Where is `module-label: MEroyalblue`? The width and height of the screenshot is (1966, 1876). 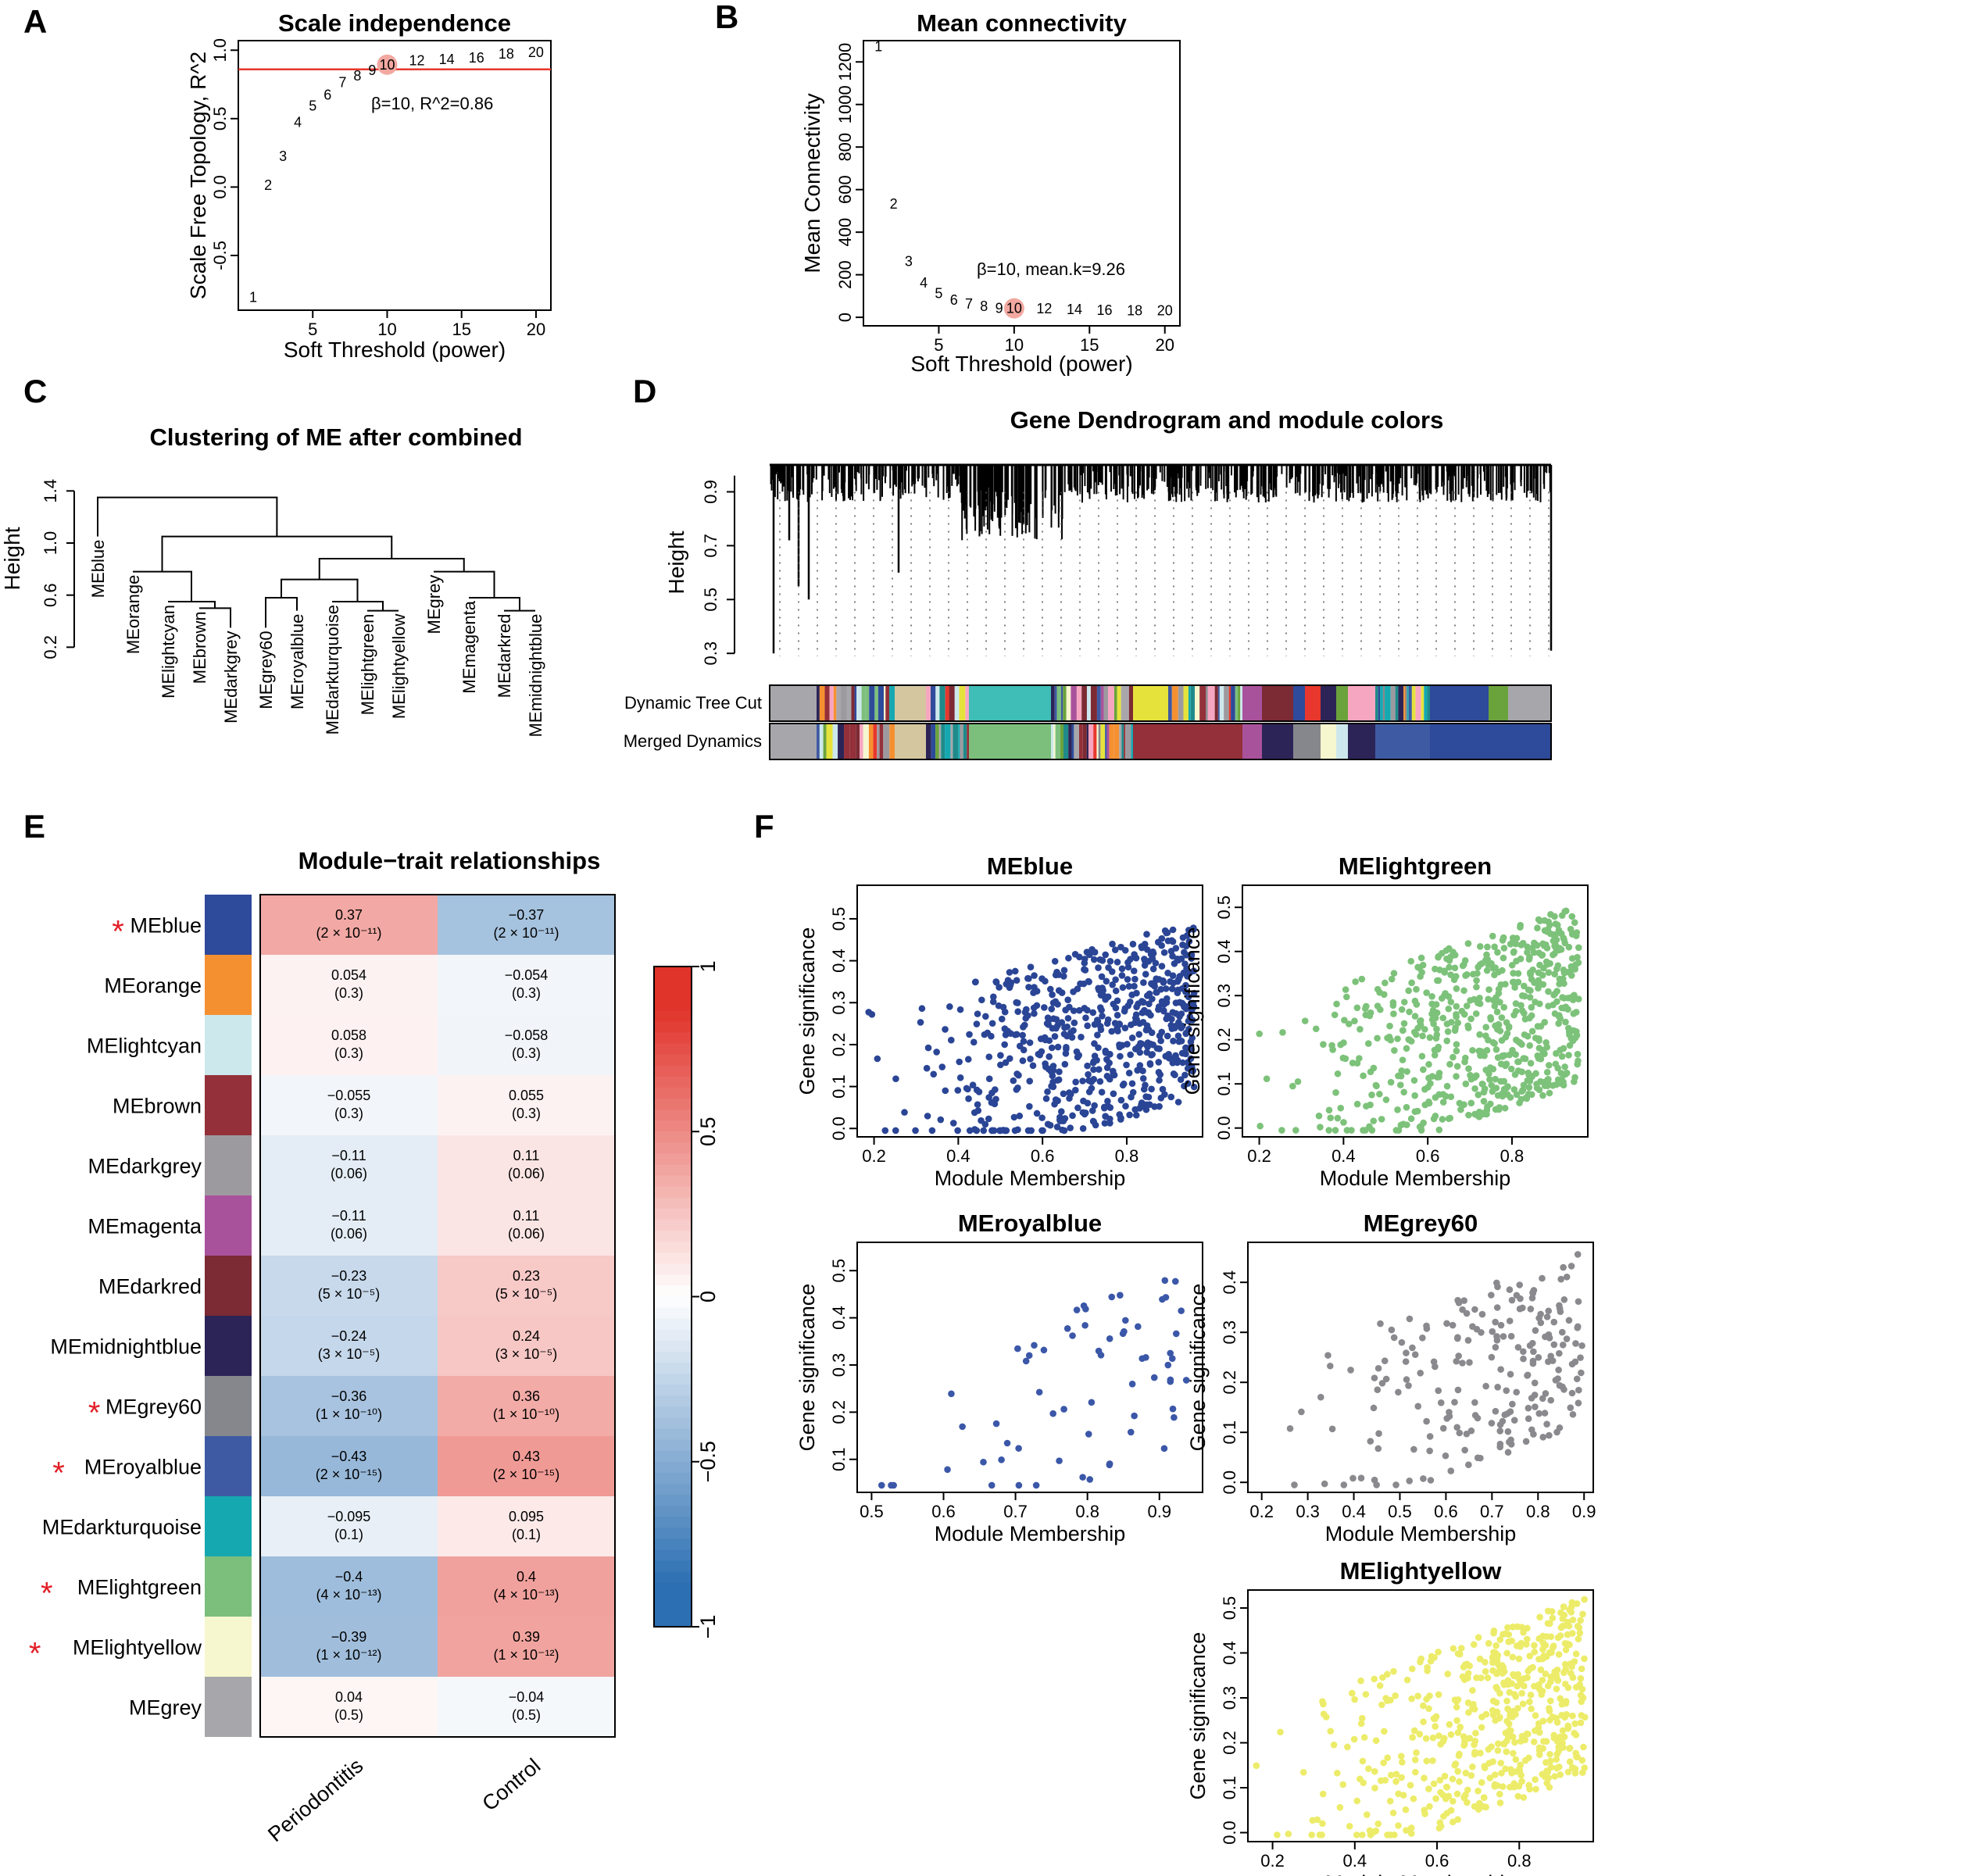 module-label: MEroyalblue is located at coordinates (143, 1467).